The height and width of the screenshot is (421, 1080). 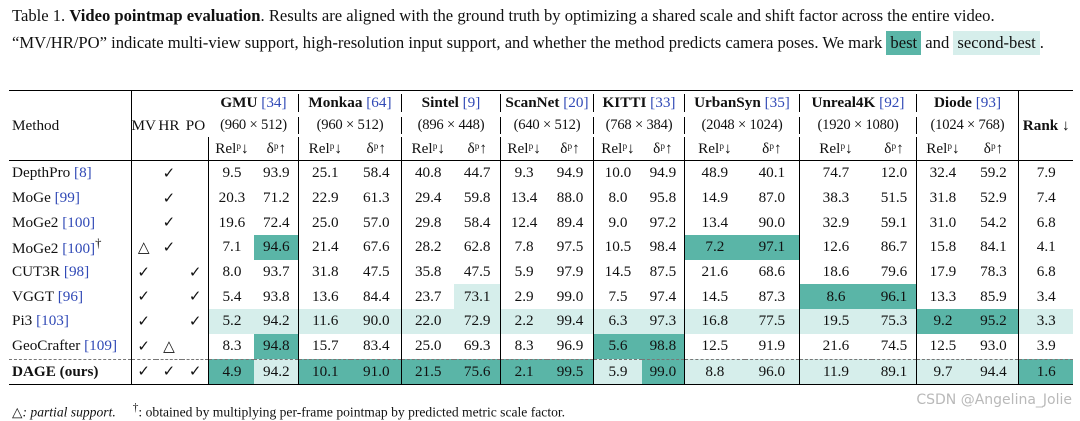 I want to click on method-name: DepthPro, so click(x=41, y=173).